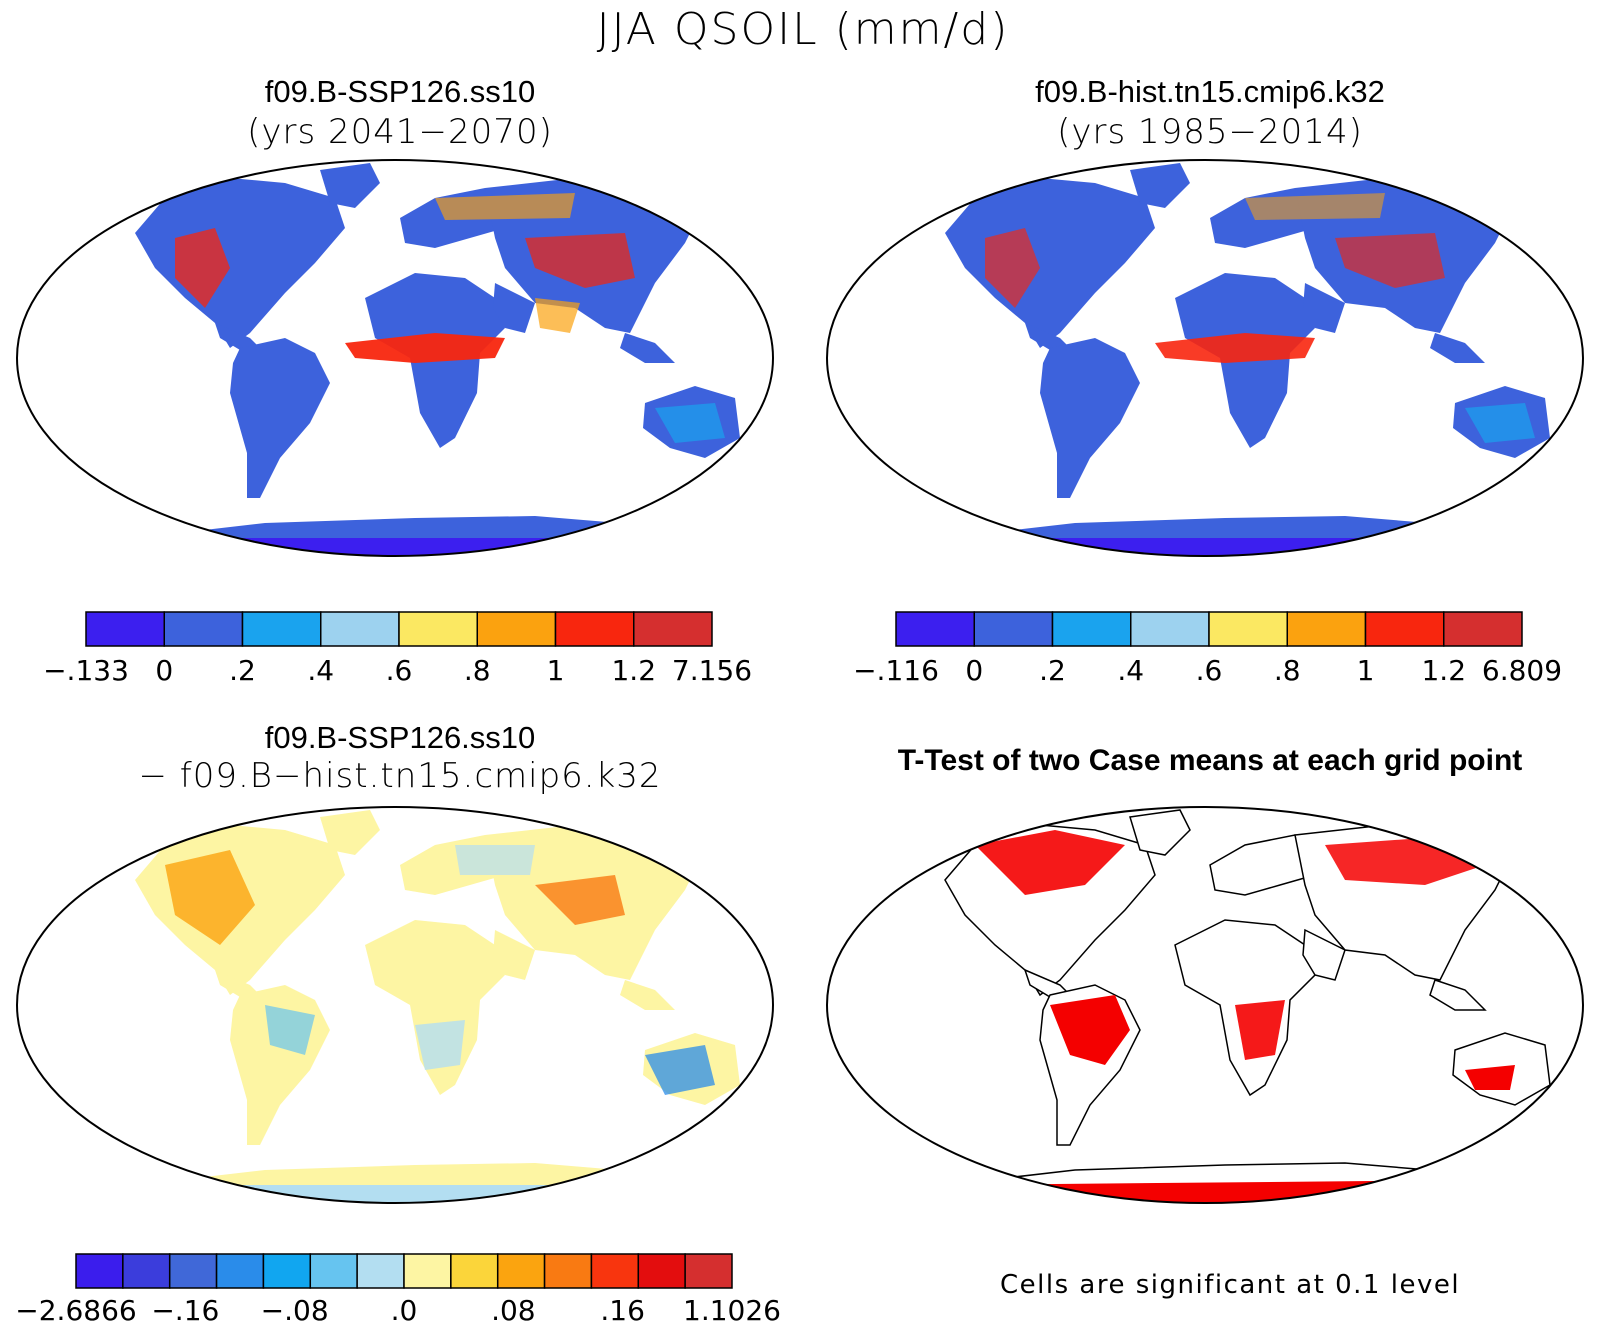 The image size is (1606, 1323). Describe the element at coordinates (1287, 670) in the screenshot. I see `colorbar-2-label: .8` at that location.